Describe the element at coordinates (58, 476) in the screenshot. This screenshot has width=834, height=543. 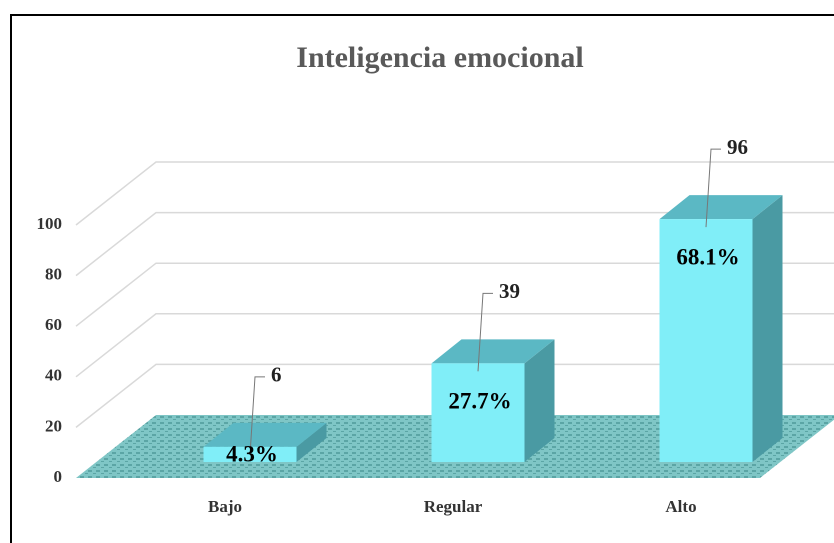
I see `y-tick-label: 0` at that location.